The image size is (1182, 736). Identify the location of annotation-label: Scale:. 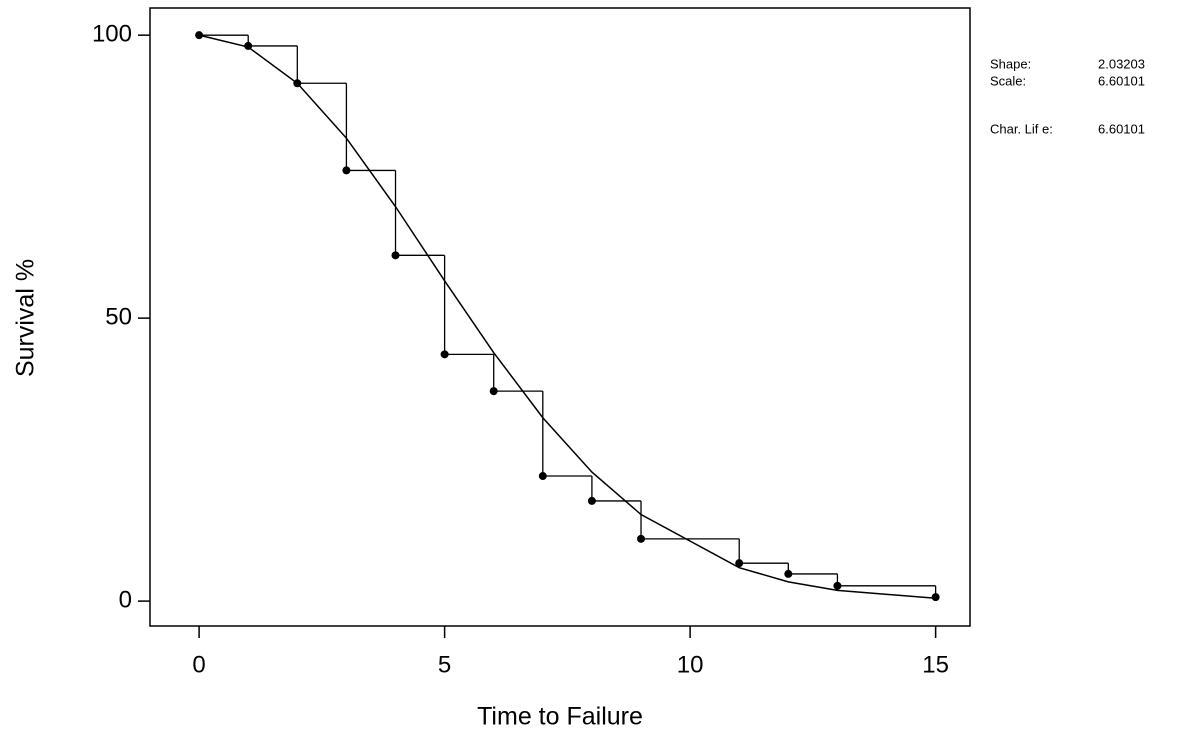
(1008, 80).